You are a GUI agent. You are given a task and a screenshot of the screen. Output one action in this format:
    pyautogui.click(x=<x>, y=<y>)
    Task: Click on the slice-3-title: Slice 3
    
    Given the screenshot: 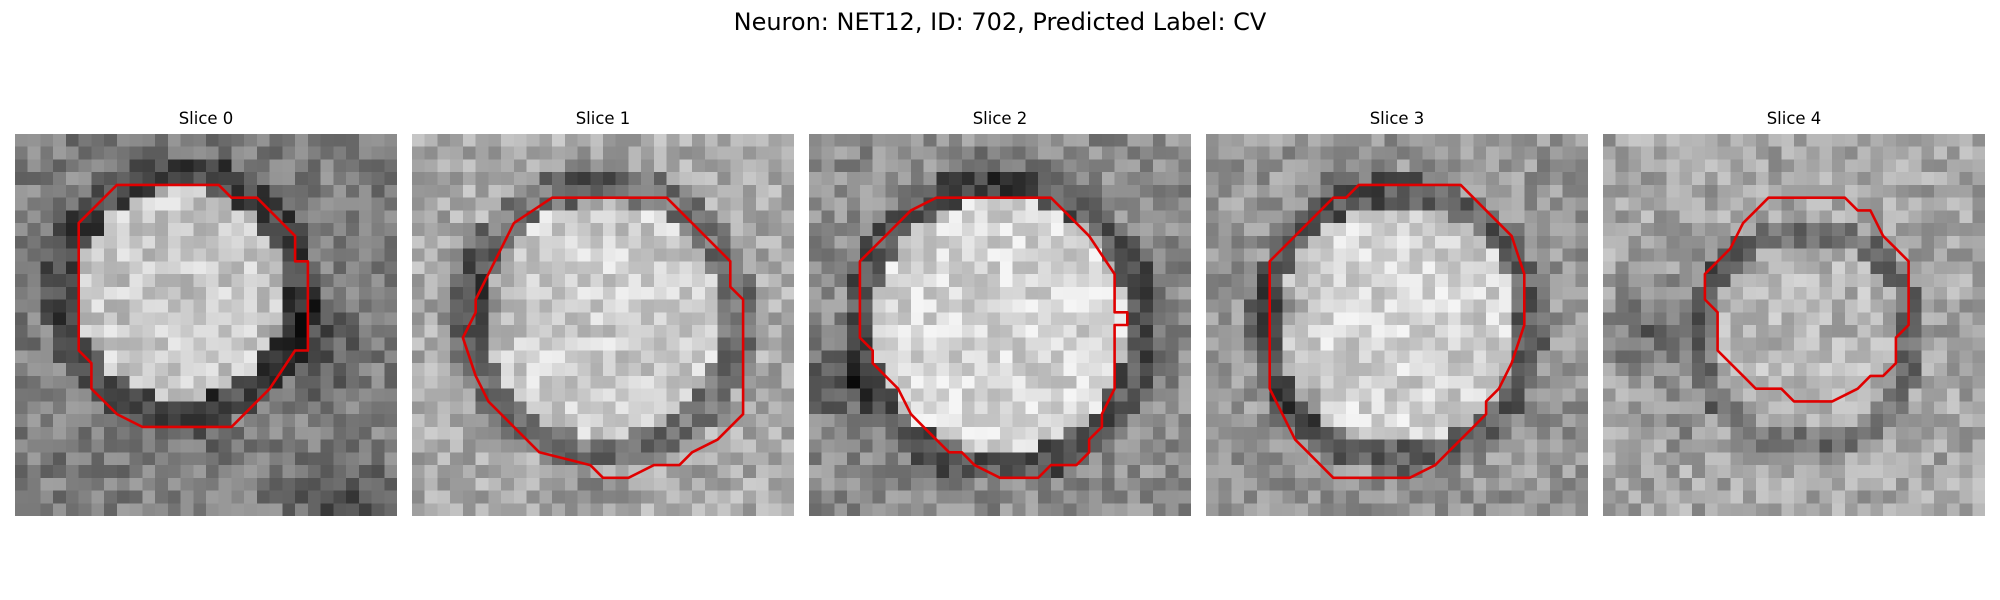 What is the action you would take?
    pyautogui.click(x=1397, y=118)
    